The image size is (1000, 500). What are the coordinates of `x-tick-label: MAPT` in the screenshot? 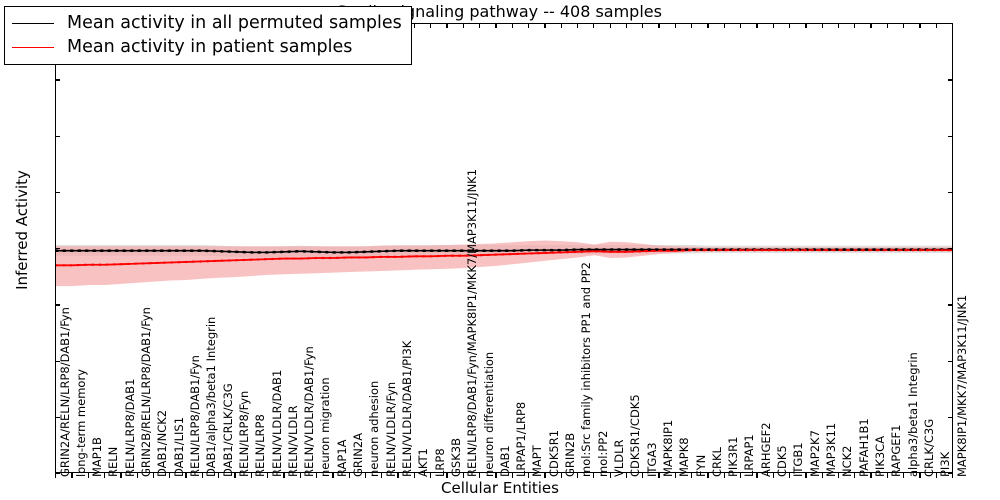 It's located at (537, 461).